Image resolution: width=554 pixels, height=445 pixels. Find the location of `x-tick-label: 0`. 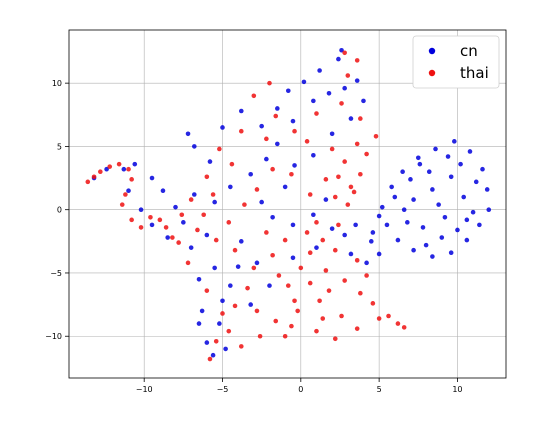

x-tick-label: 0 is located at coordinates (300, 389).